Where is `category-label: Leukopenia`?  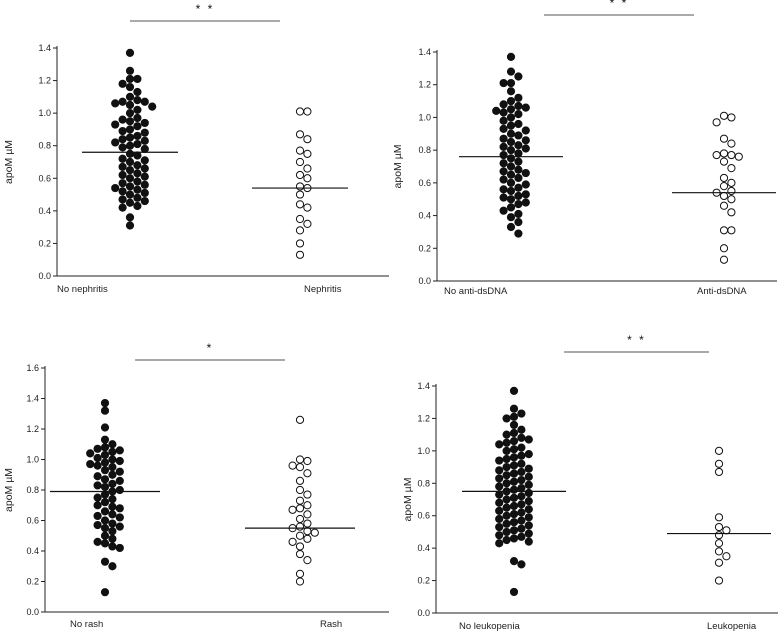 category-label: Leukopenia is located at coordinates (732, 626).